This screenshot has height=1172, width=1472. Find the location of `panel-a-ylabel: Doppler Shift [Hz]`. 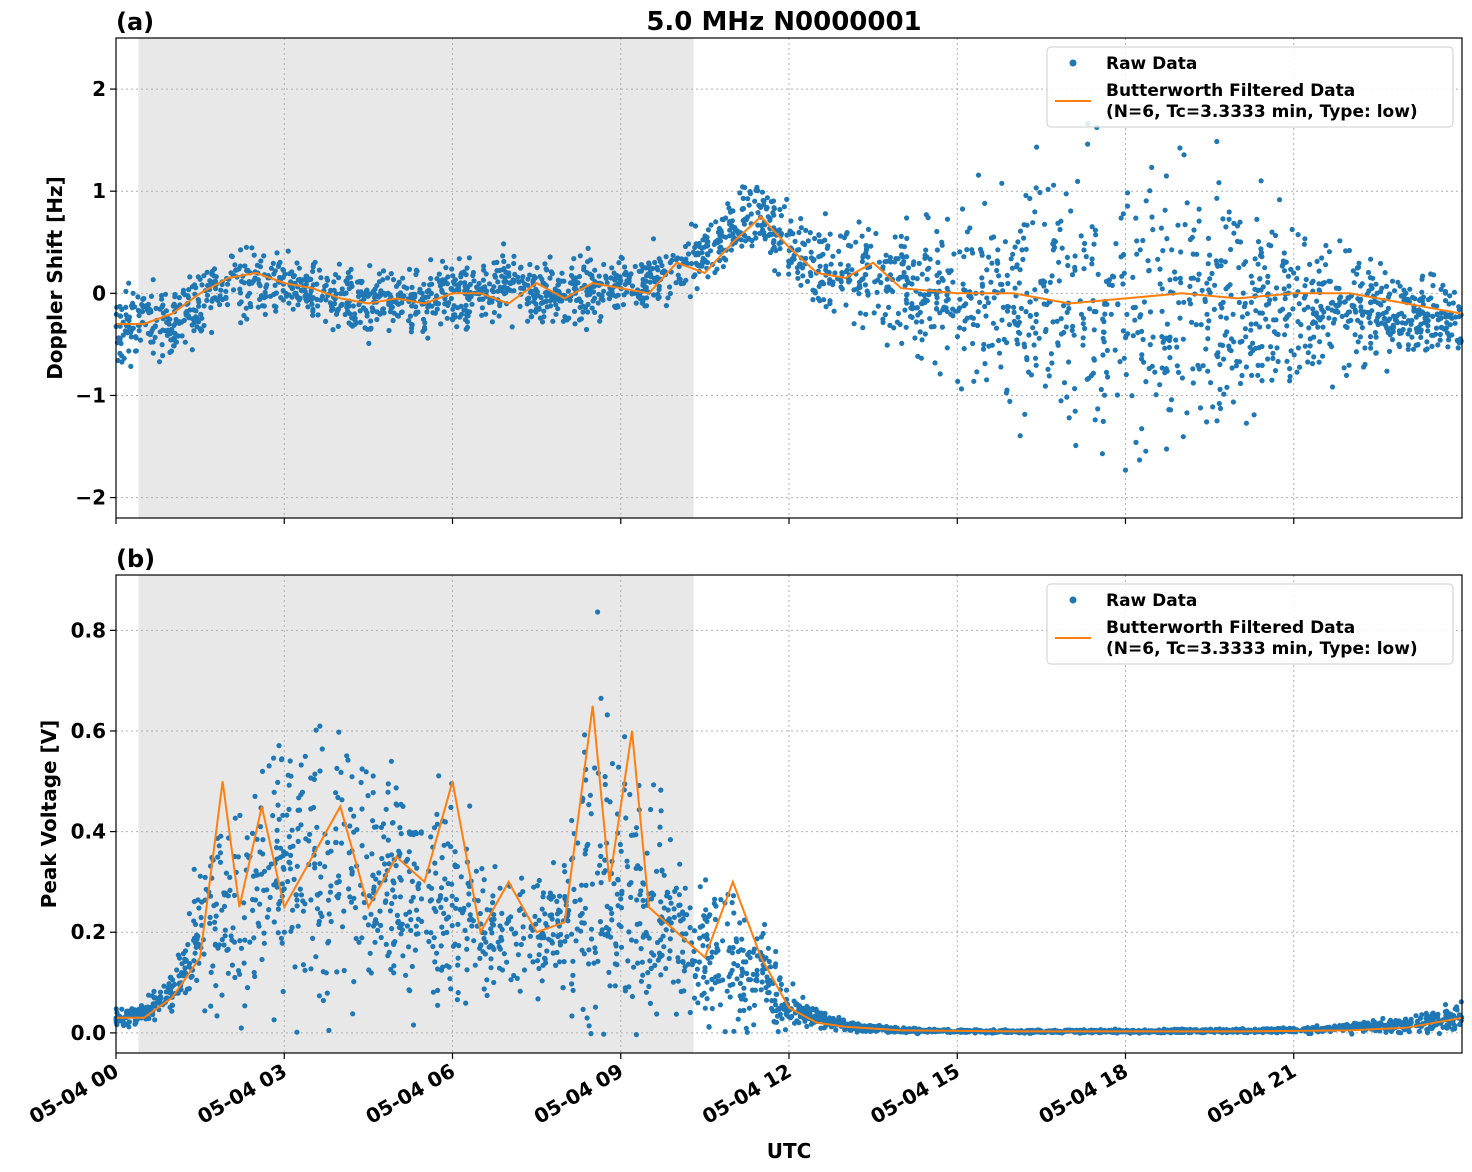

panel-a-ylabel: Doppler Shift [Hz] is located at coordinates (55, 278).